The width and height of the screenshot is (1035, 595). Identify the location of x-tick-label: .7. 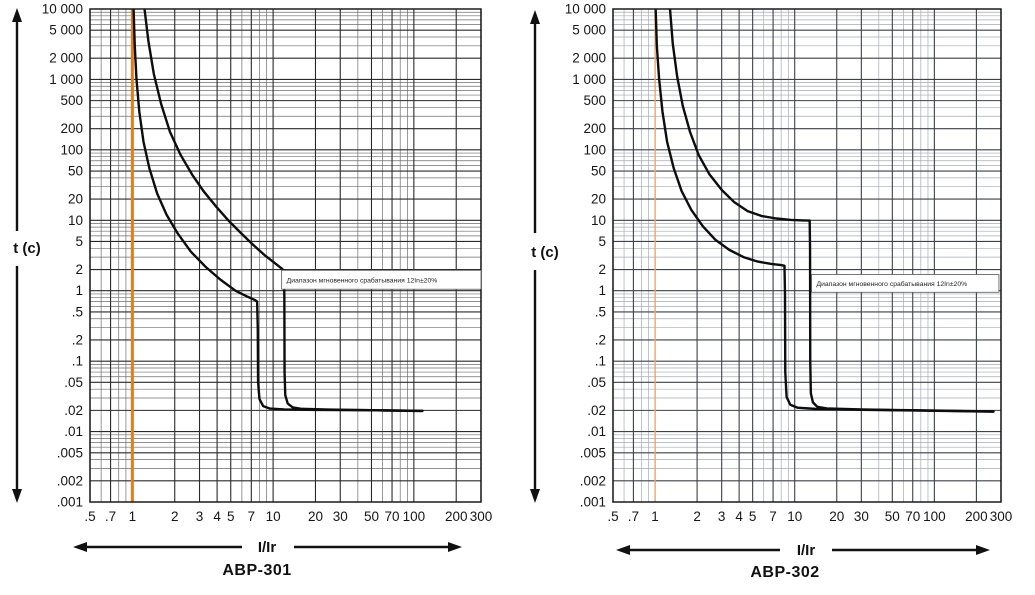
(110, 516).